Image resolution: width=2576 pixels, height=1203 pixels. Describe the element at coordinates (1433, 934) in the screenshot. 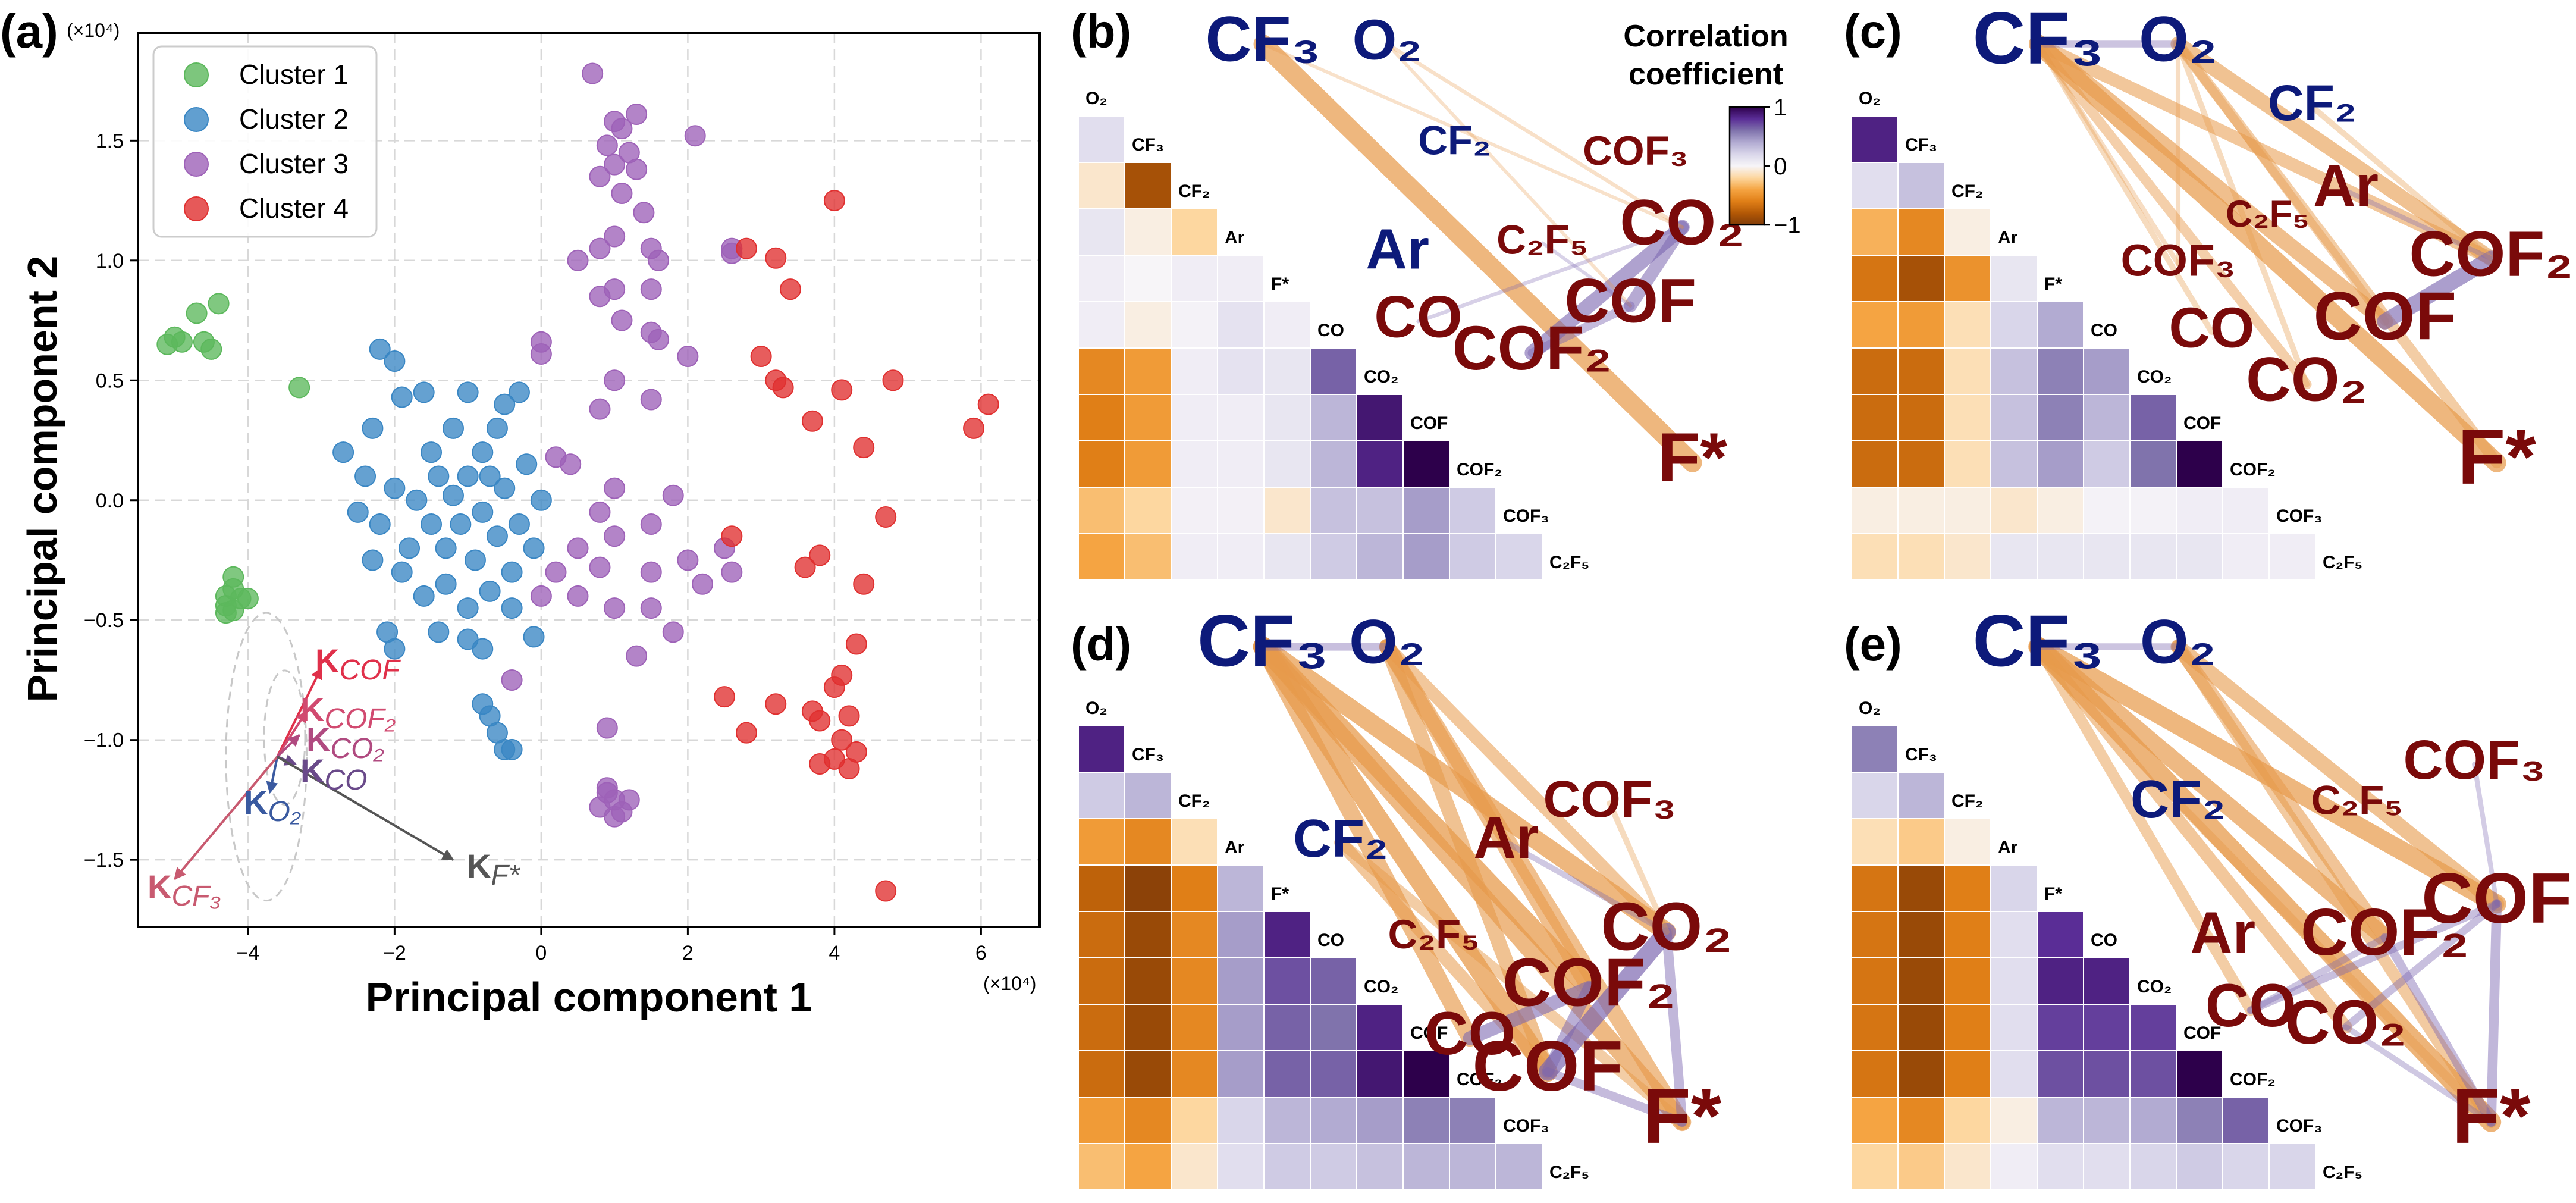

I see `network-node-label: C₂F₅` at that location.